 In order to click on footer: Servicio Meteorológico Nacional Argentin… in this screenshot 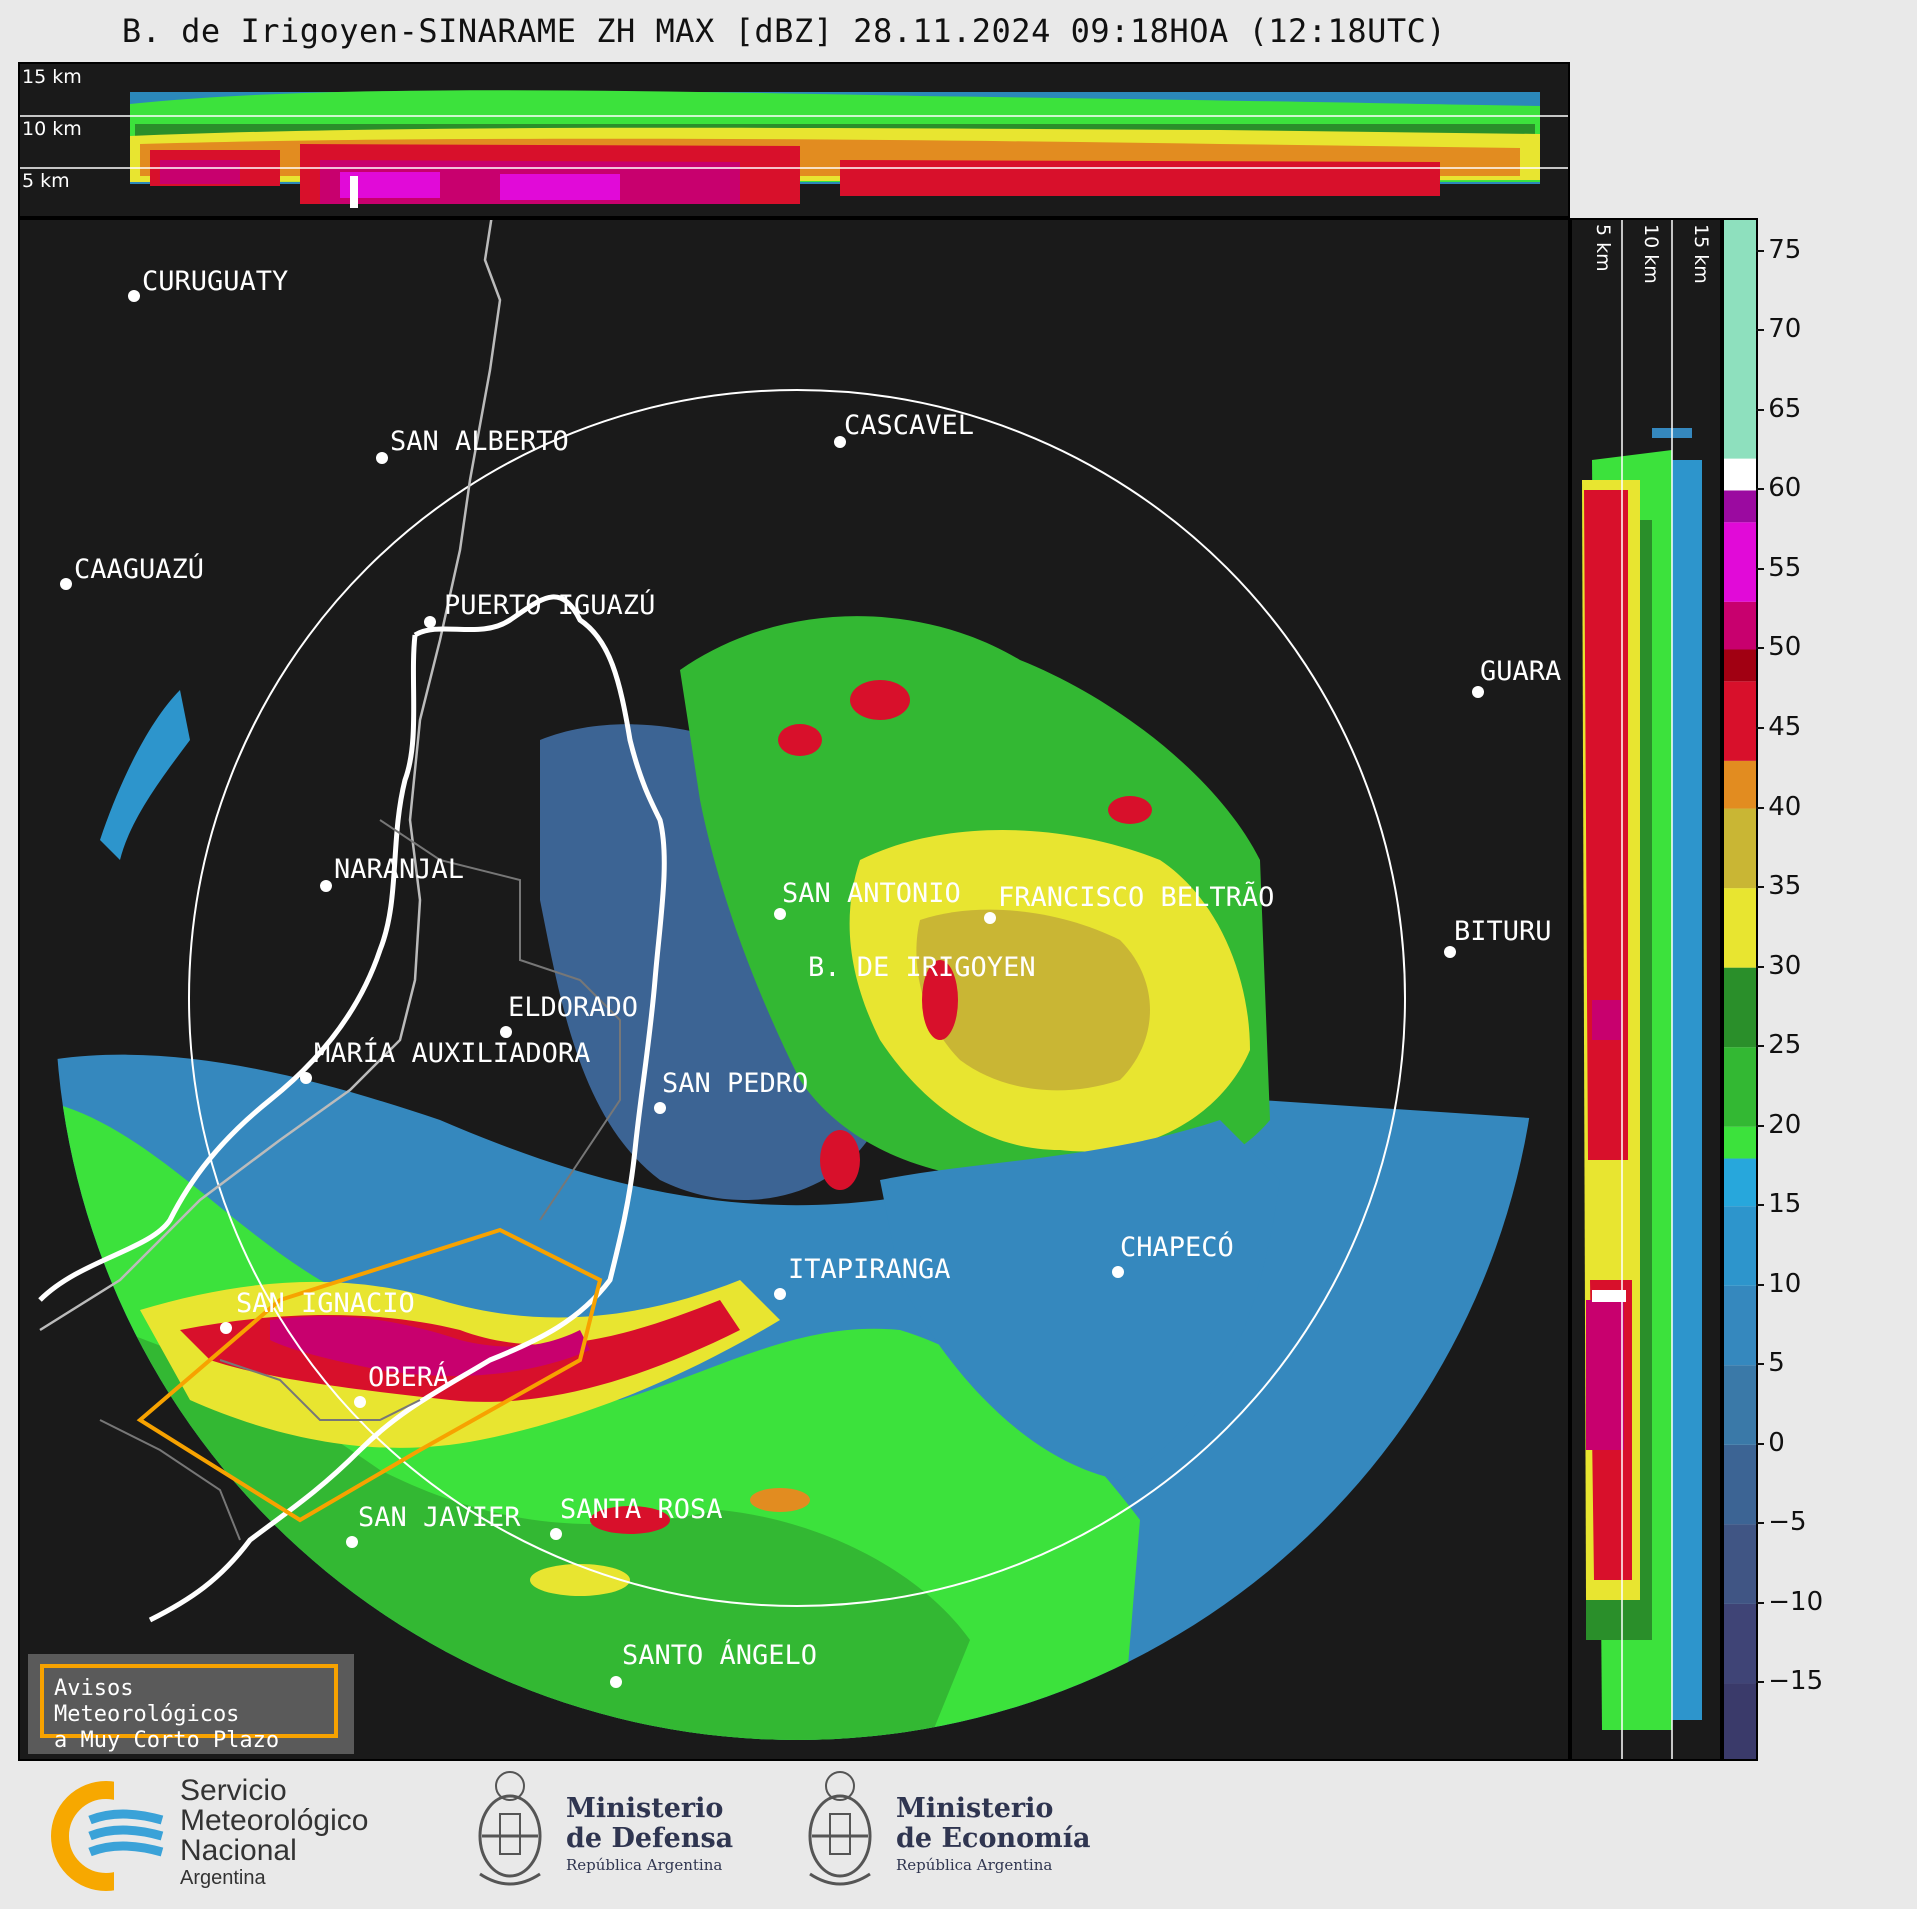, I will do `click(958, 1835)`.